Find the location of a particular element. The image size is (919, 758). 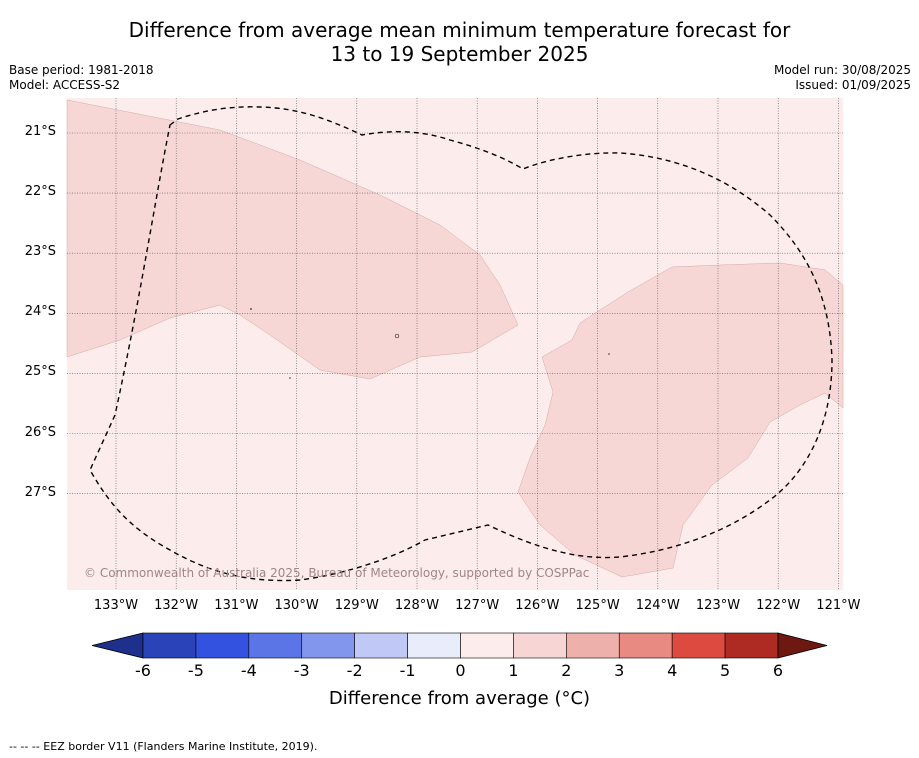

latitude-label: 24°S is located at coordinates (40, 312).